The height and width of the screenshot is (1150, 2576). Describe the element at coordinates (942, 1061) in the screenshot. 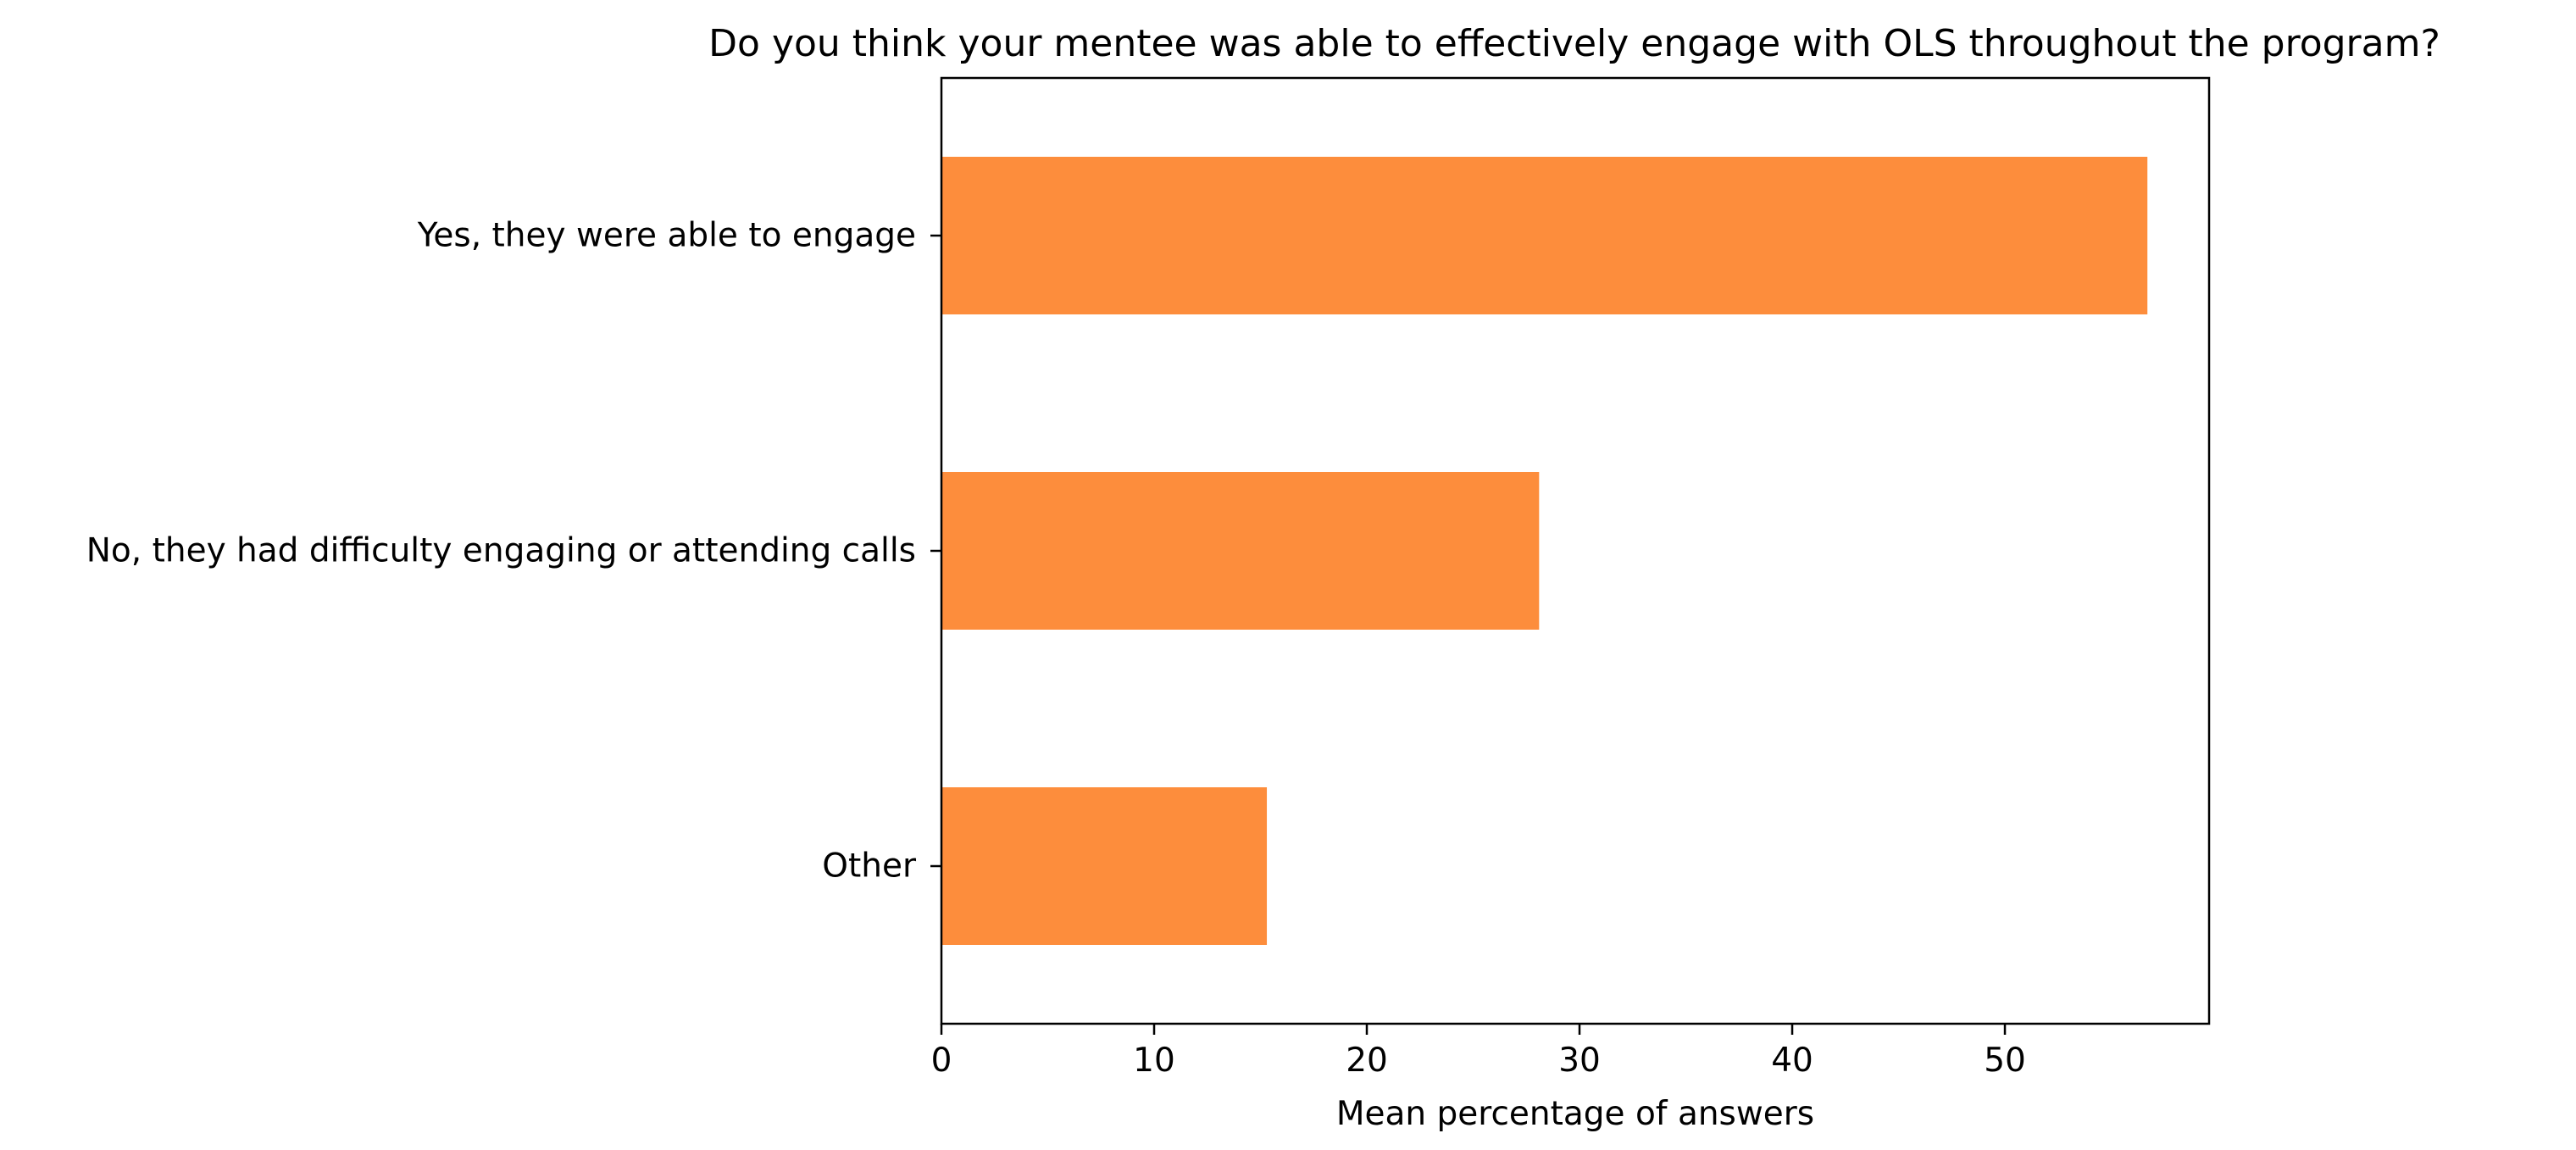

I see `x-tick-label-0: 0` at that location.